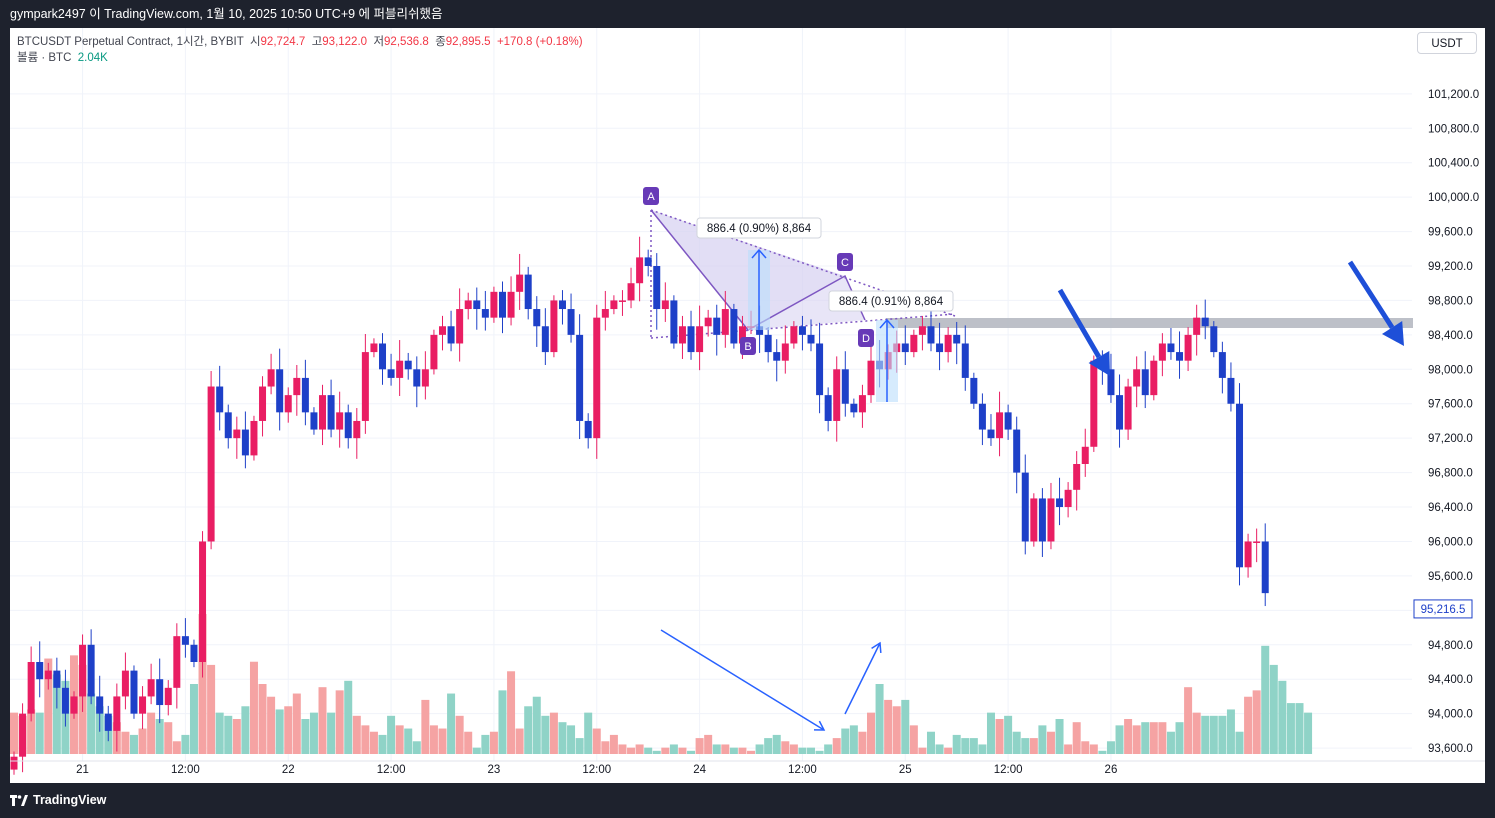 Image resolution: width=1495 pixels, height=818 pixels. I want to click on brand-name: TradingView, so click(70, 800).